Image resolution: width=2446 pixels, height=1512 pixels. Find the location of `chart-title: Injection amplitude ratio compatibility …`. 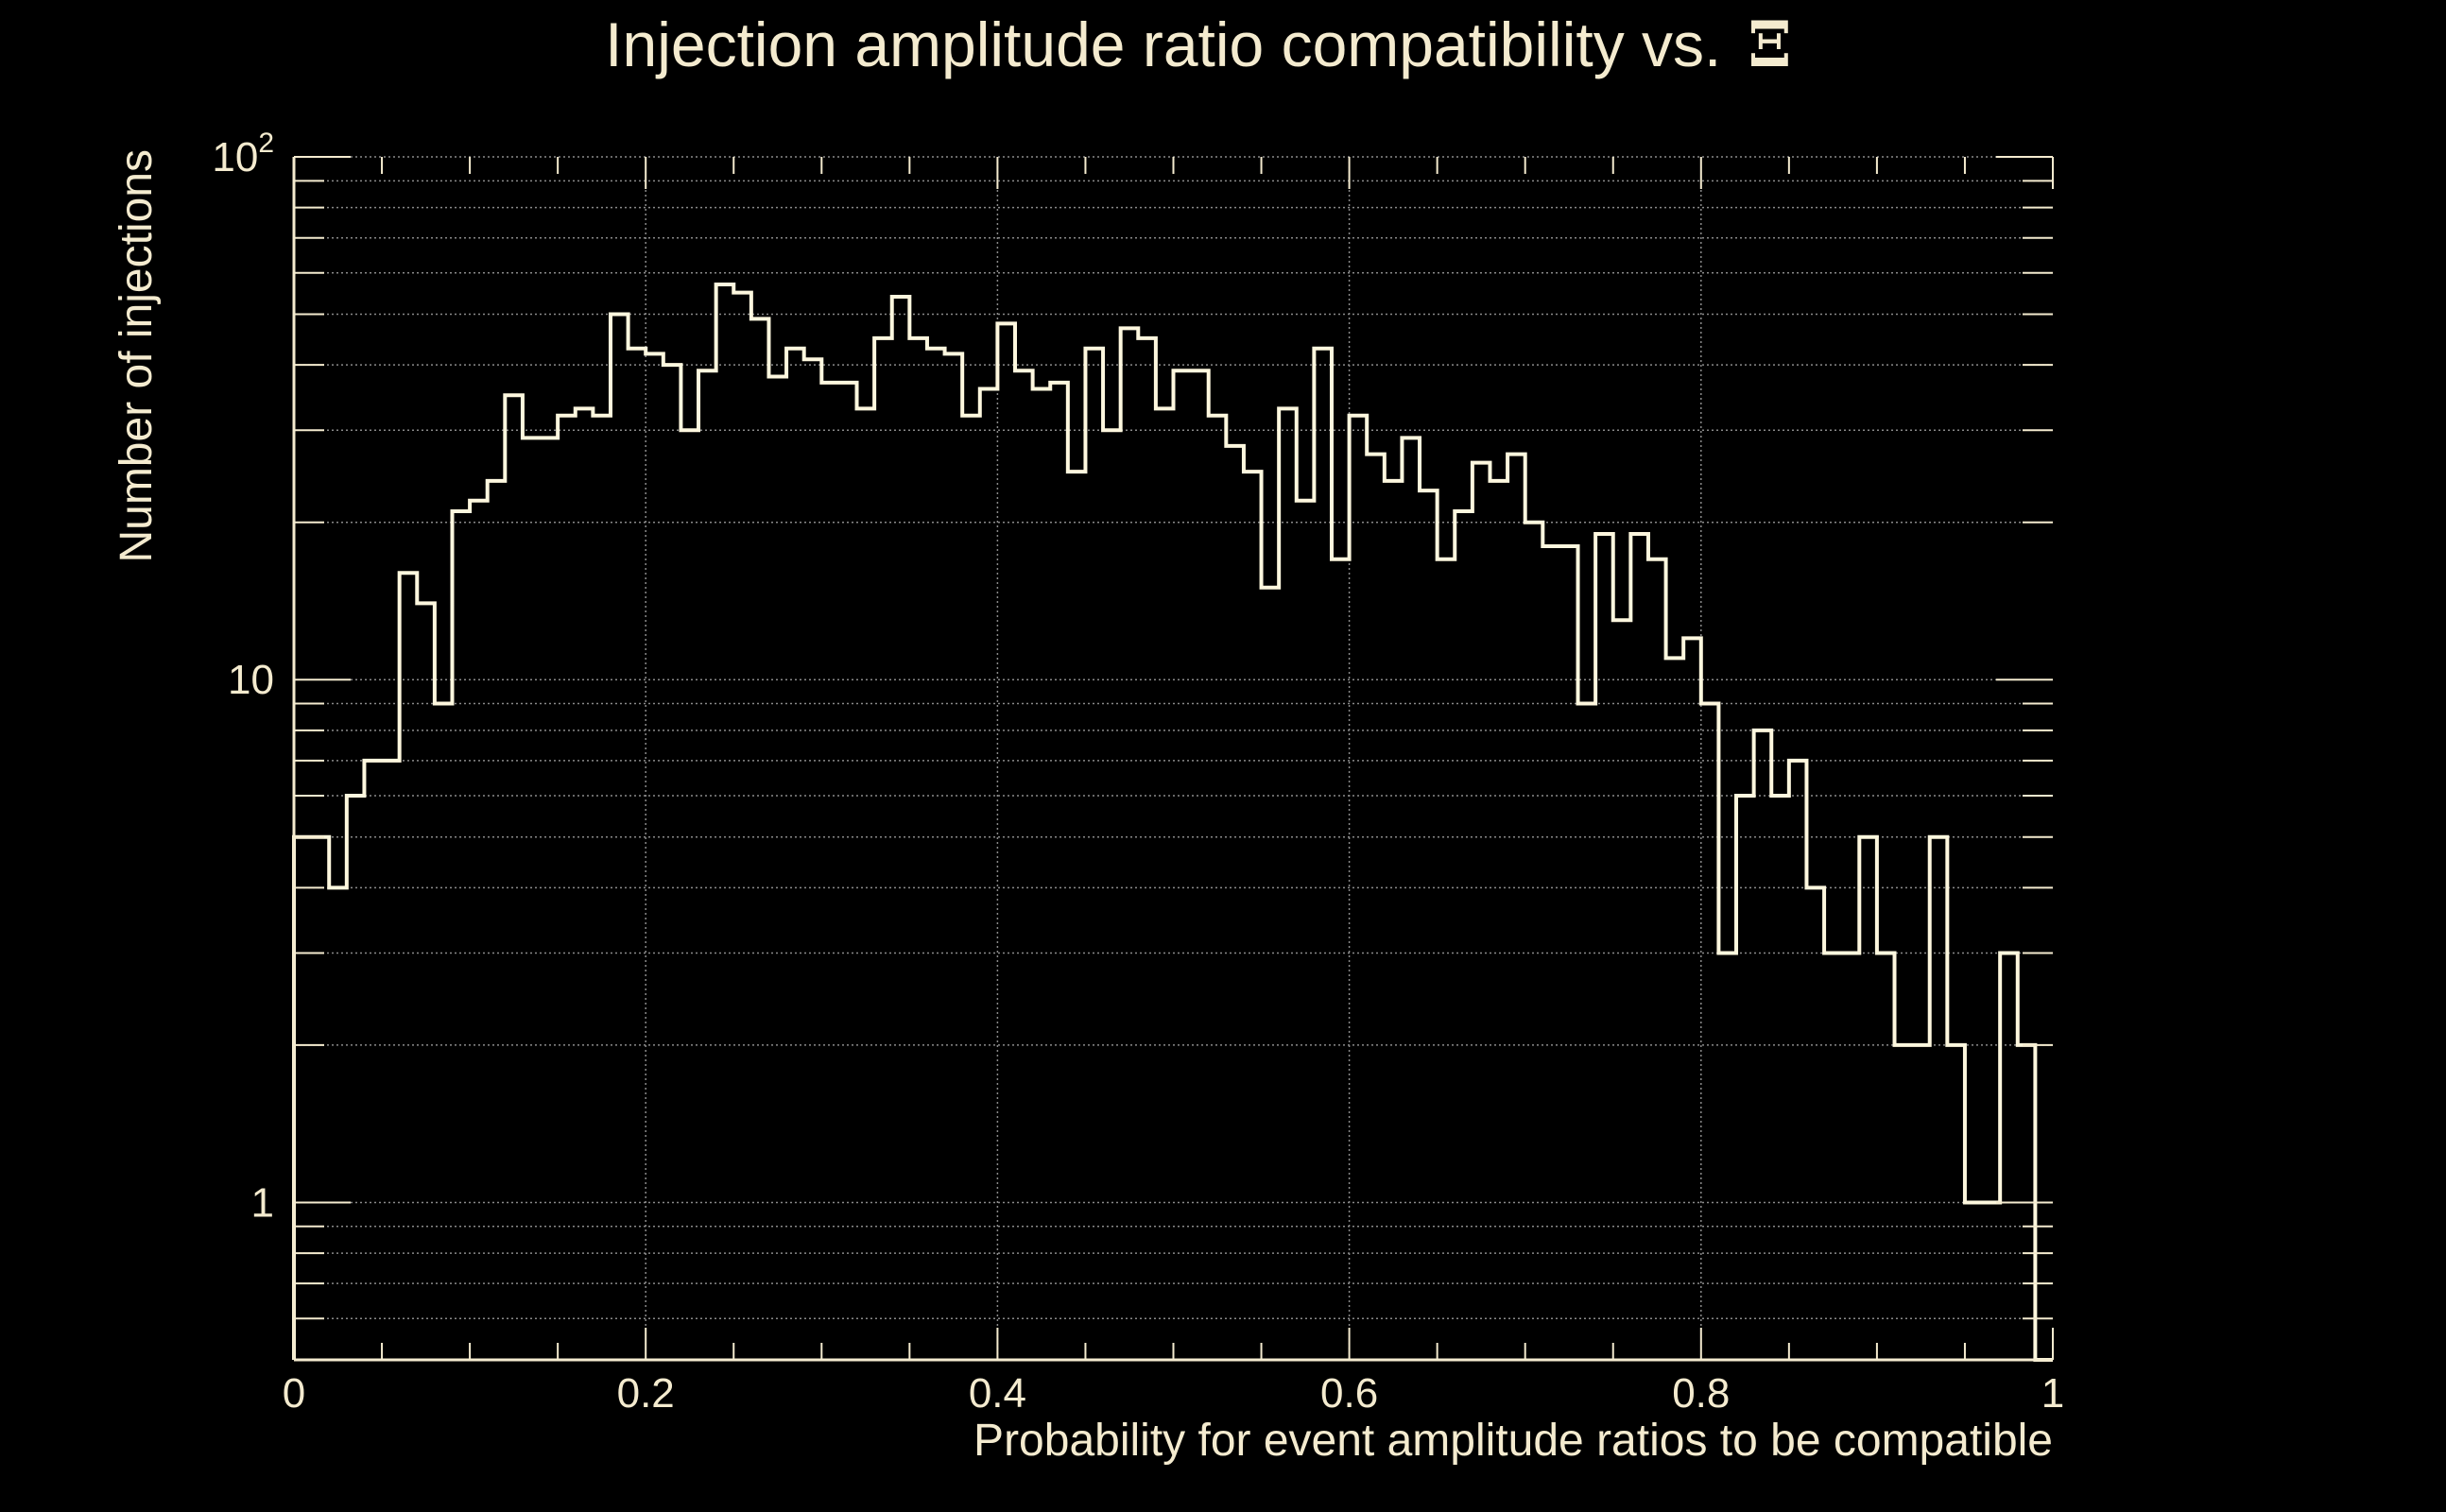

chart-title: Injection amplitude ratio compatibility … is located at coordinates (1198, 44).